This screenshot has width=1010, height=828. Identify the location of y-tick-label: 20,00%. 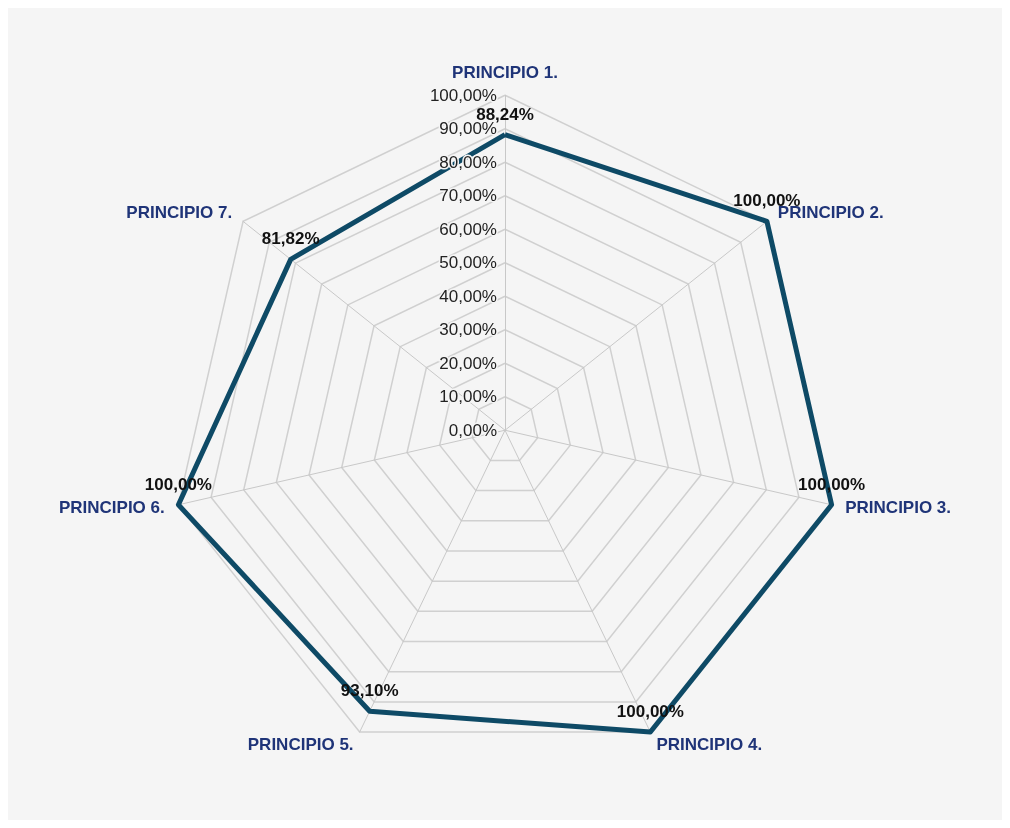
(468, 363).